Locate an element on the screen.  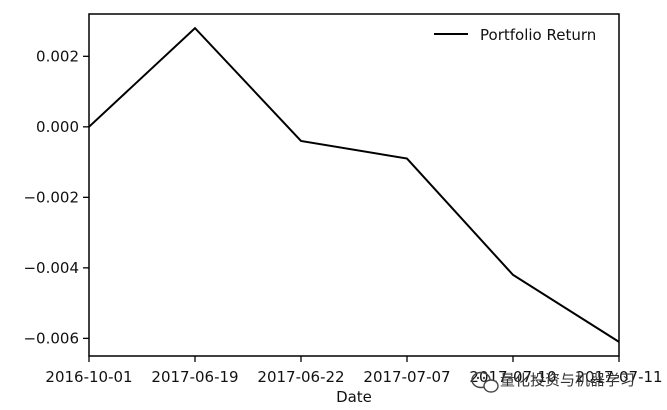
y-tick-label: 0.002 is located at coordinates (57, 56).